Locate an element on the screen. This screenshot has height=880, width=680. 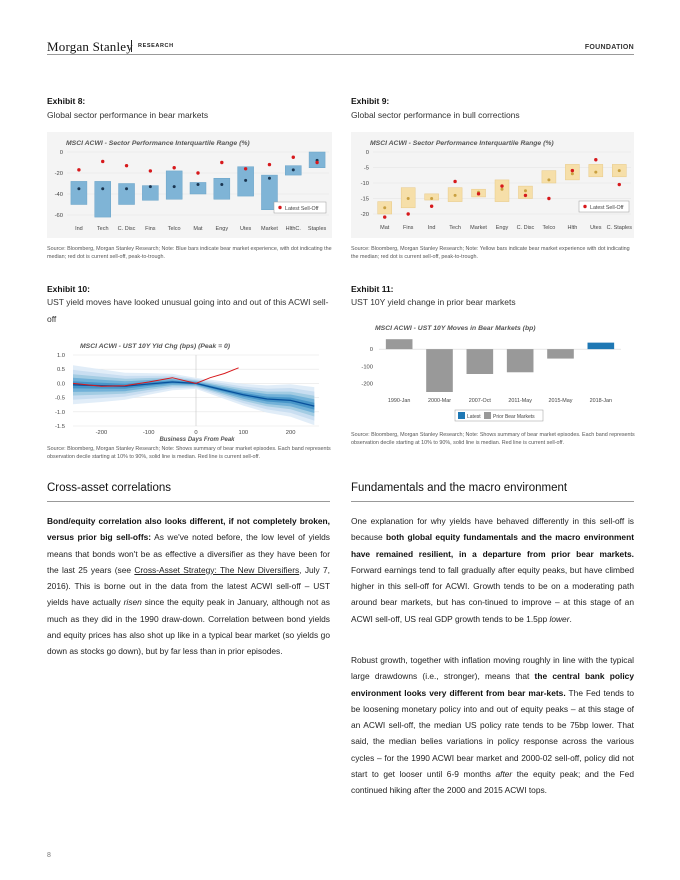
y-tick-label: -1.0 is located at coordinates (60, 413).